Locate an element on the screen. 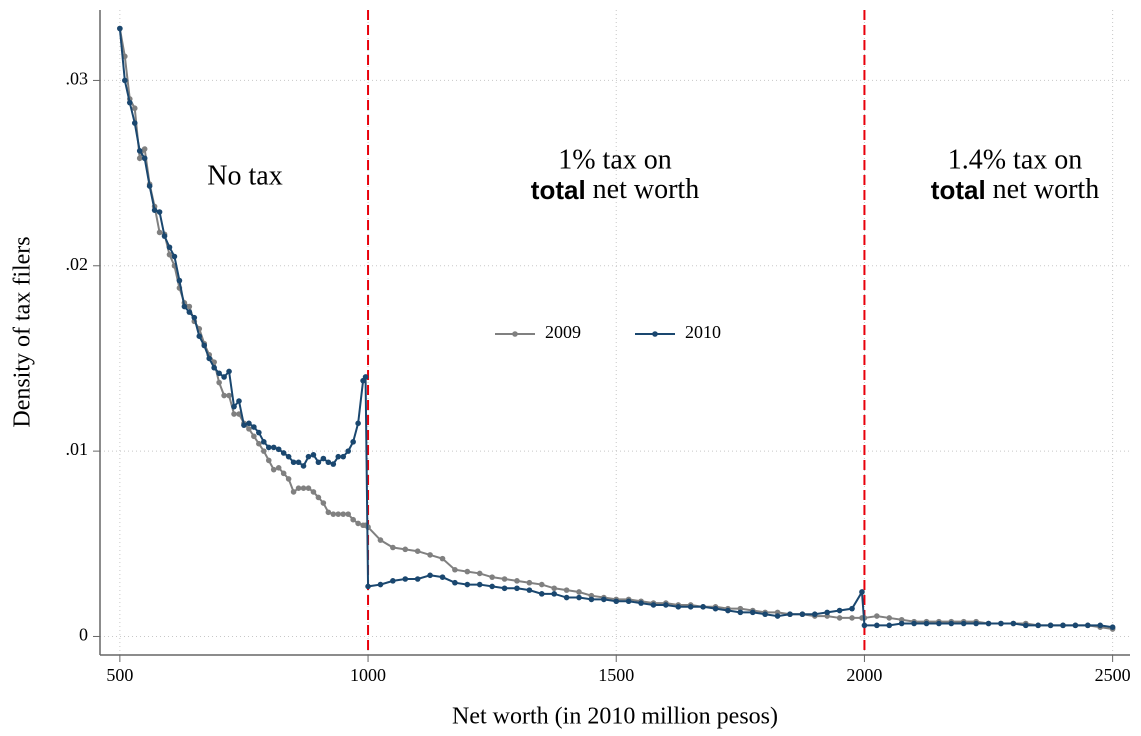  annotation: total net worth is located at coordinates (1015, 189).